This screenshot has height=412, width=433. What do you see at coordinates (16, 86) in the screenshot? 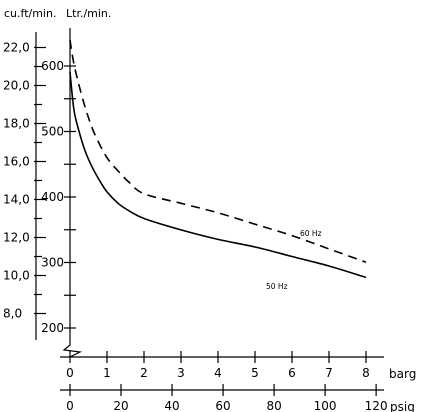
I see `cuft-tick-label: 20,0` at bounding box center [16, 86].